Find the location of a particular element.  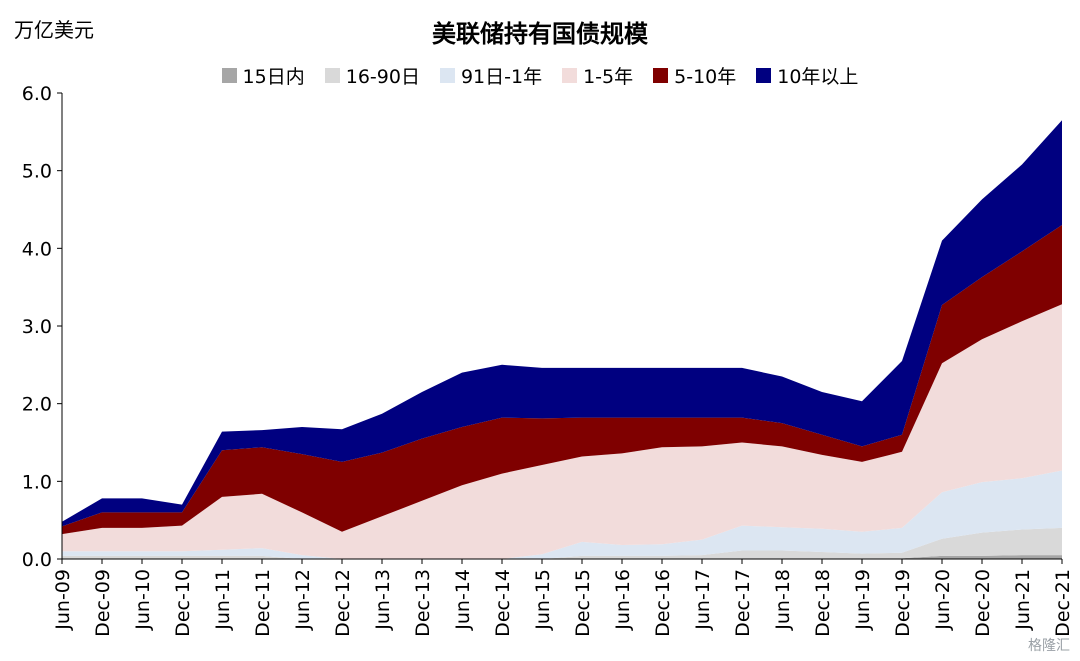

x-tick-label: Jun-17 is located at coordinates (703, 600).